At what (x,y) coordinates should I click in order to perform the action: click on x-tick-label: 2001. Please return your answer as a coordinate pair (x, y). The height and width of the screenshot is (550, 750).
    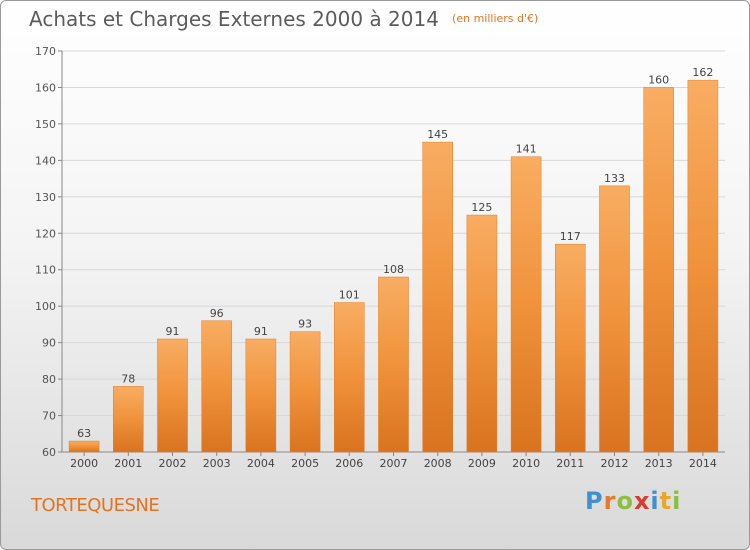
    Looking at the image, I should click on (128, 463).